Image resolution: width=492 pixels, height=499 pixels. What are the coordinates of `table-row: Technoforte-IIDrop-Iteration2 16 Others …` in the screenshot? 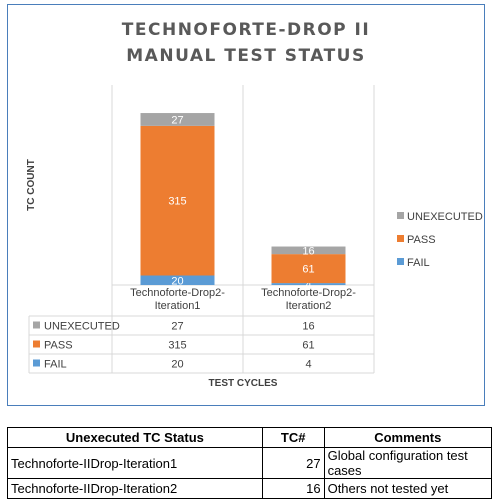 It's located at (249, 488).